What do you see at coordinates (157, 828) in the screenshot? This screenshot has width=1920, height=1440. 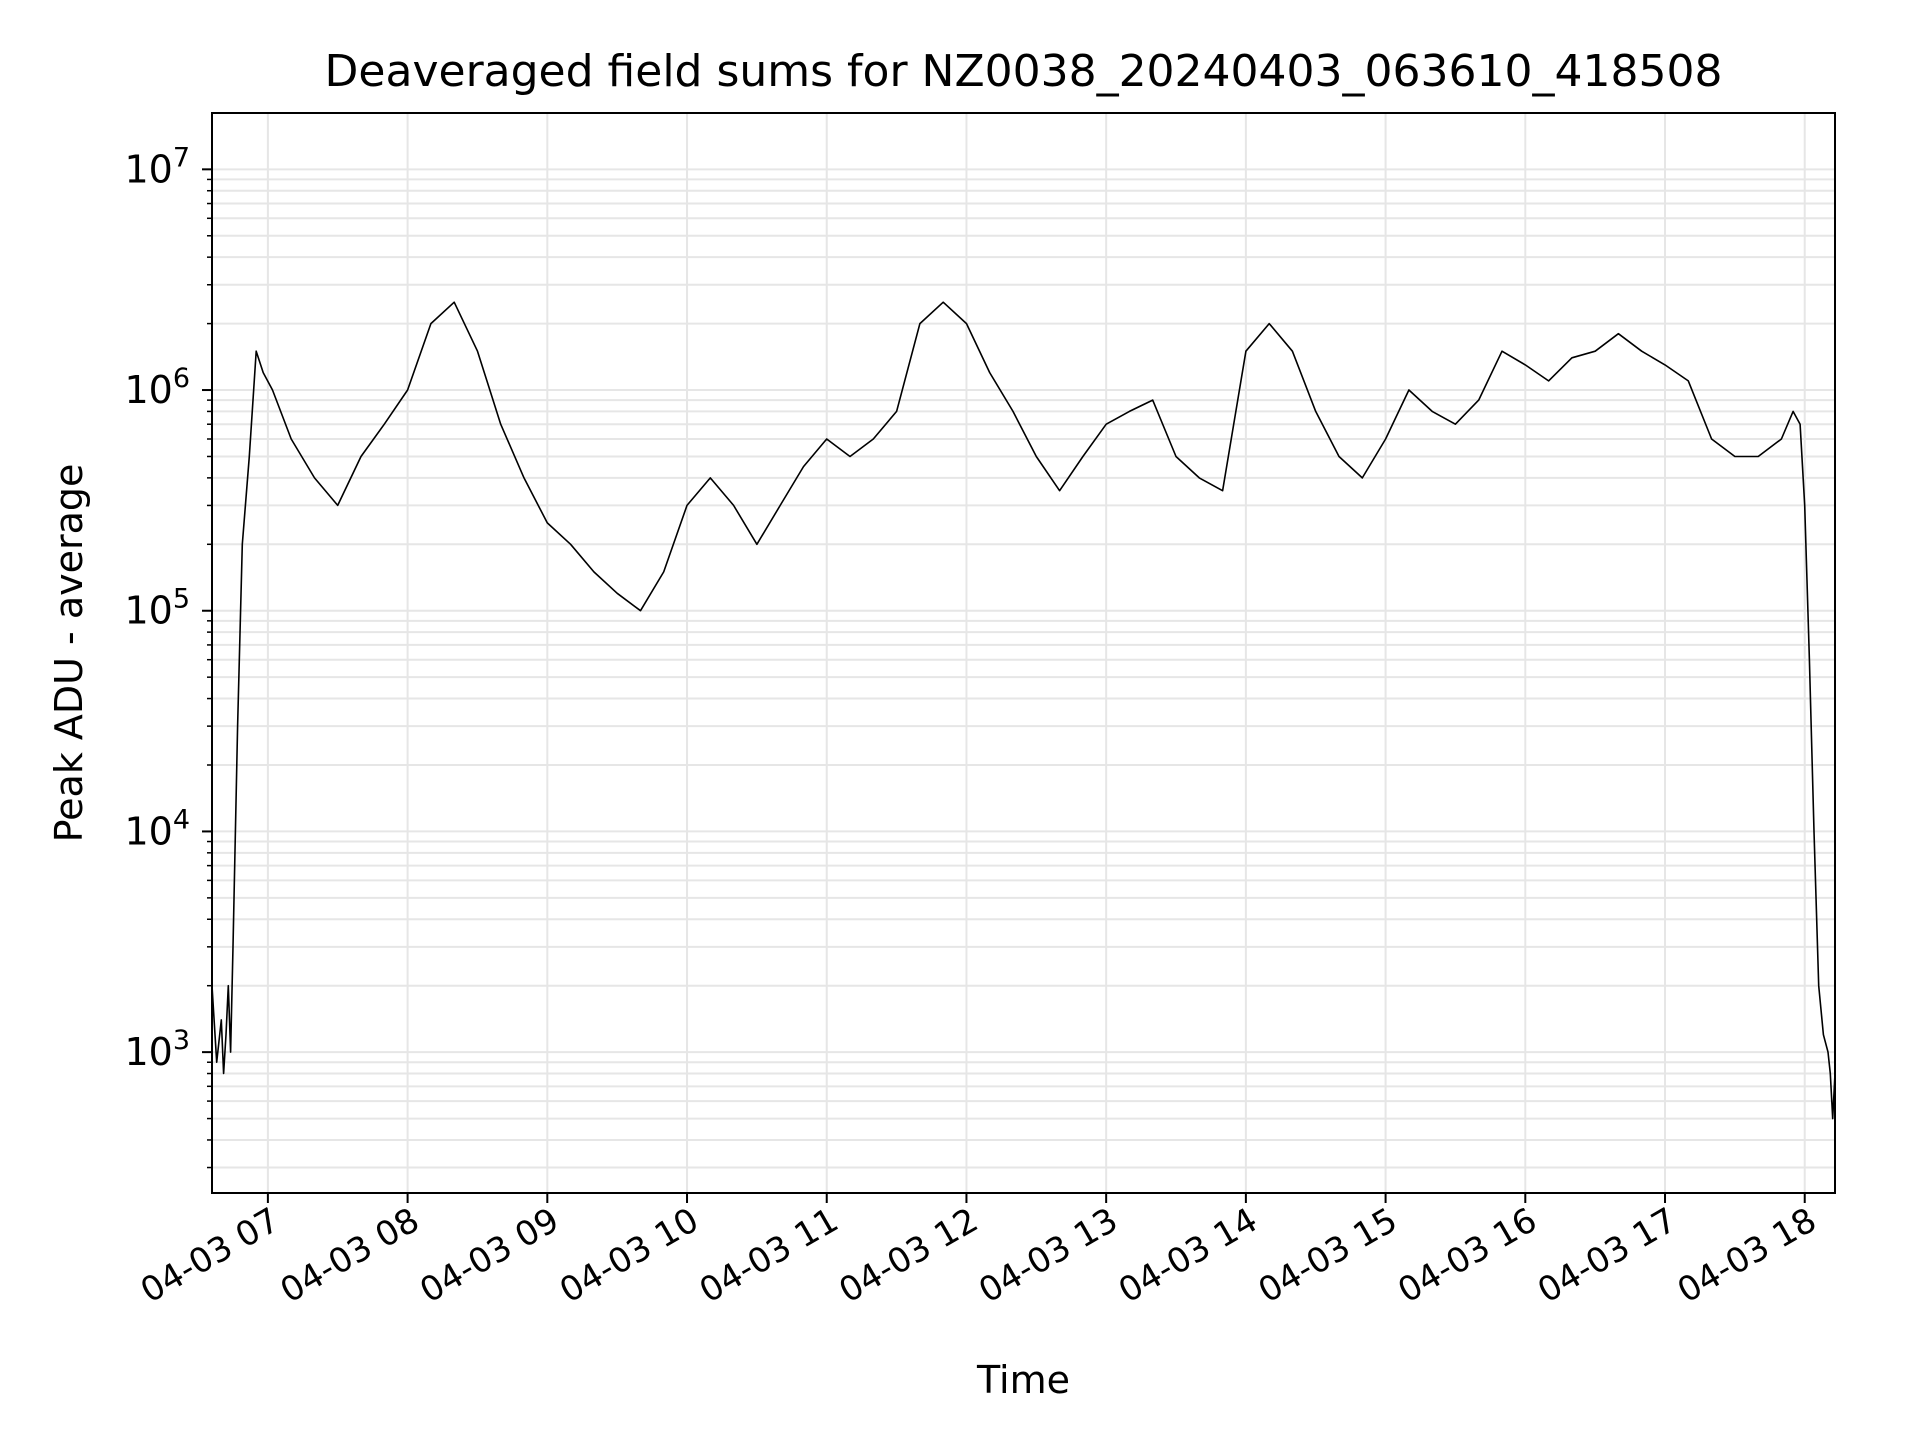 I see `y-tick-label: 104` at bounding box center [157, 828].